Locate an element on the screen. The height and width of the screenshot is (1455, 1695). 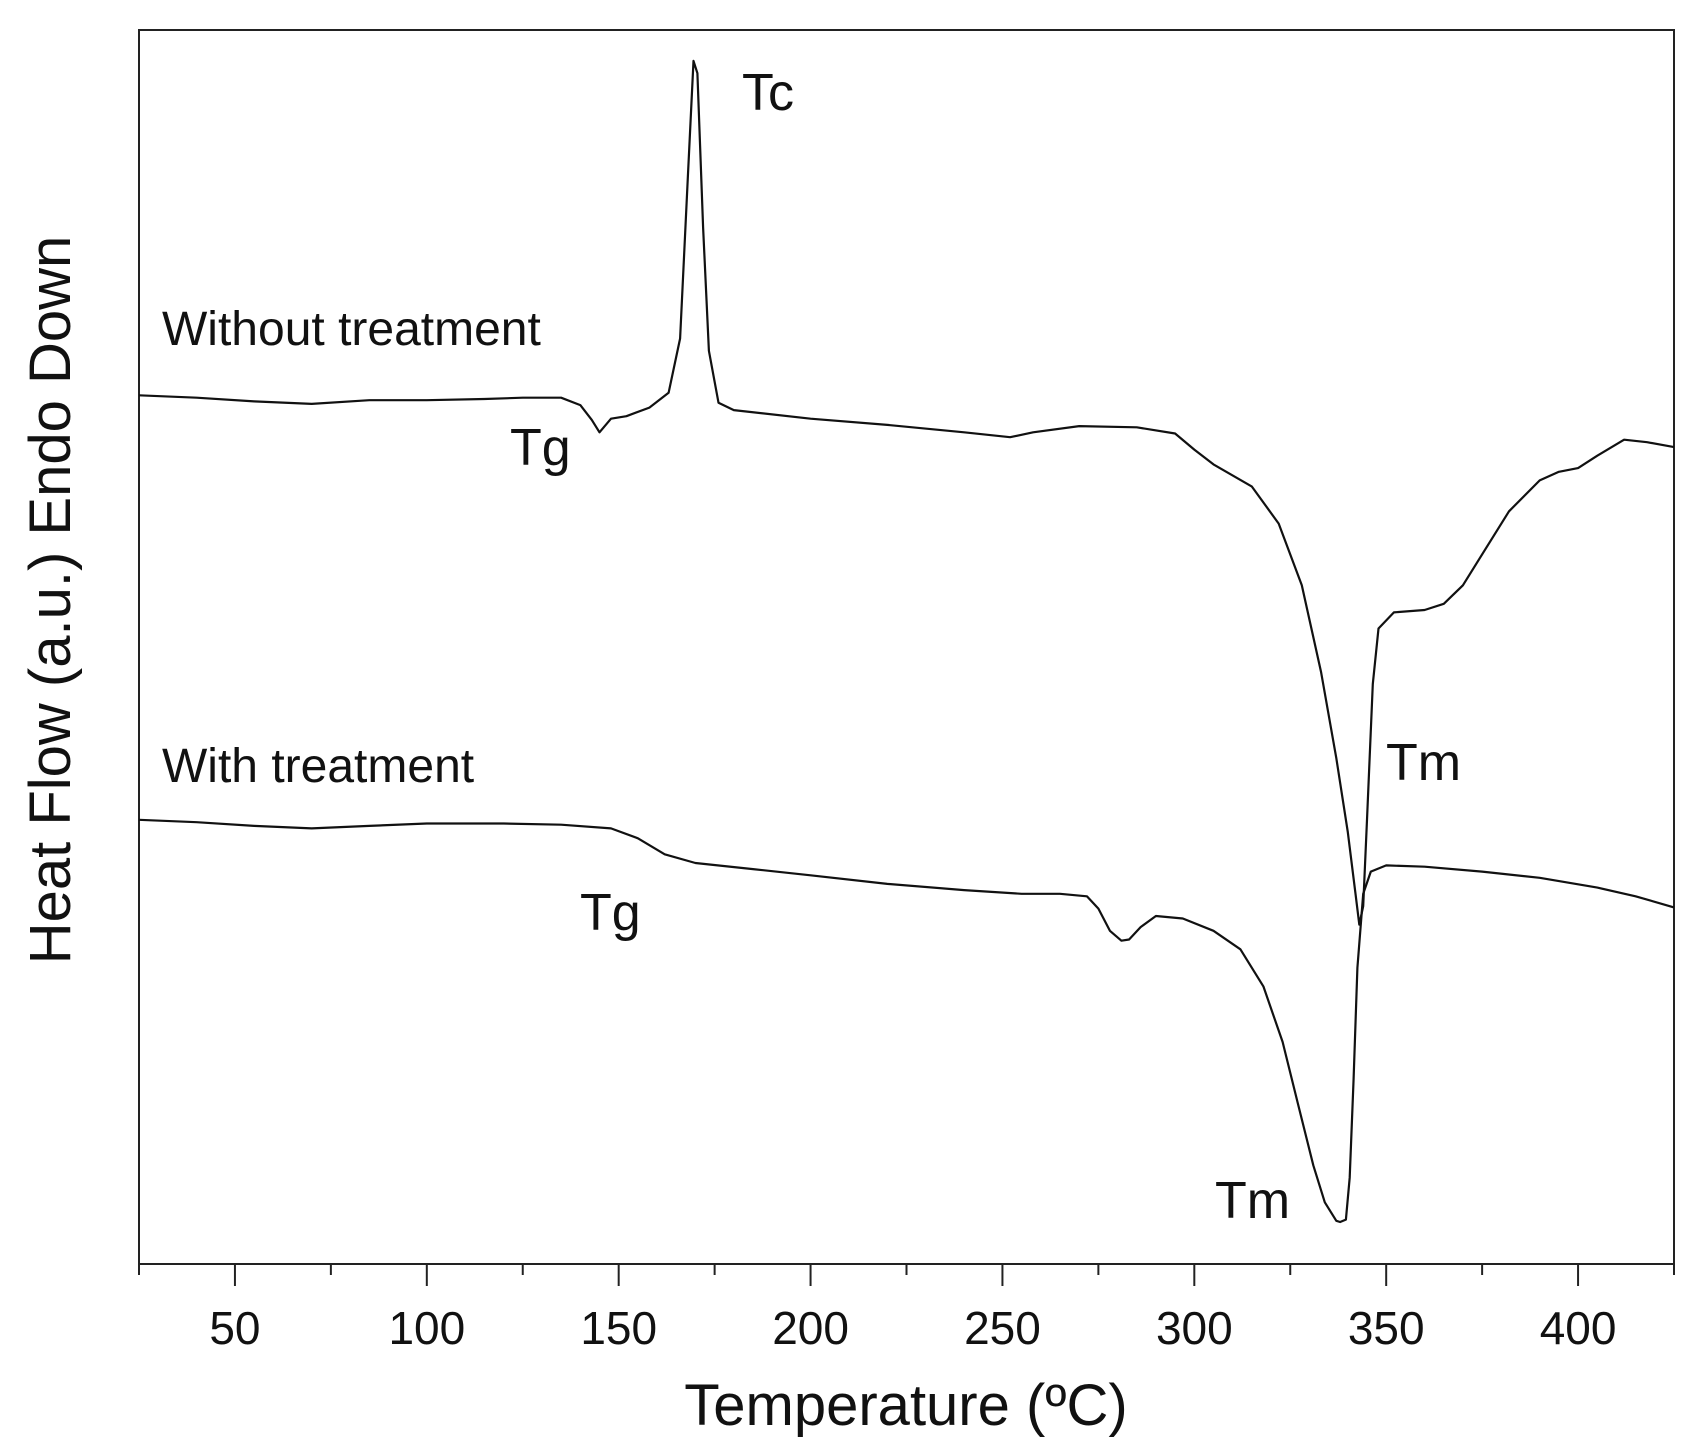
x-tick-label: 400 is located at coordinates (1578, 1328).